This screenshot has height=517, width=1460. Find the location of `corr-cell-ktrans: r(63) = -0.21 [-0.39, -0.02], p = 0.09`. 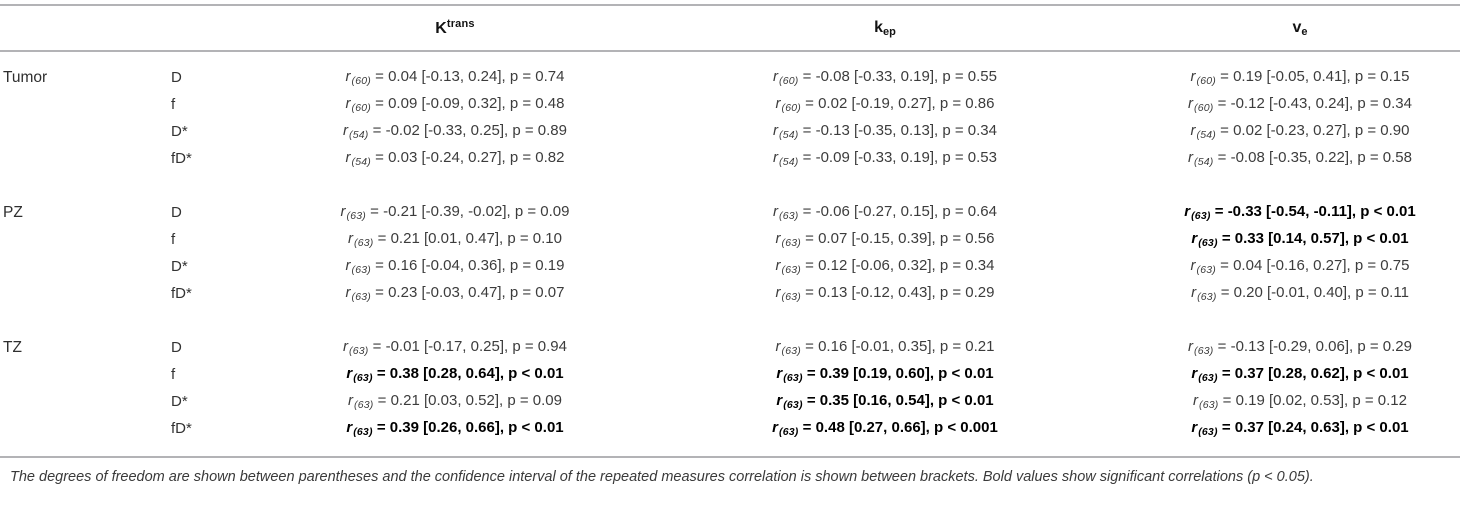

corr-cell-ktrans: r(63) = -0.21 [-0.39, -0.02], p = 0.09 is located at coordinates (455, 212).